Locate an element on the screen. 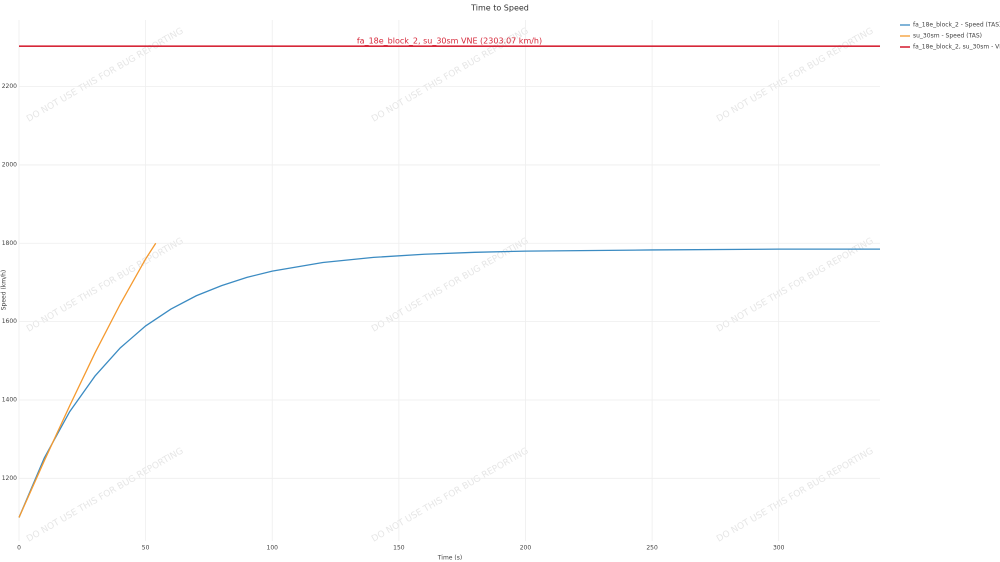 The image size is (1000, 562). y-tick-label: 1600 is located at coordinates (9, 321).